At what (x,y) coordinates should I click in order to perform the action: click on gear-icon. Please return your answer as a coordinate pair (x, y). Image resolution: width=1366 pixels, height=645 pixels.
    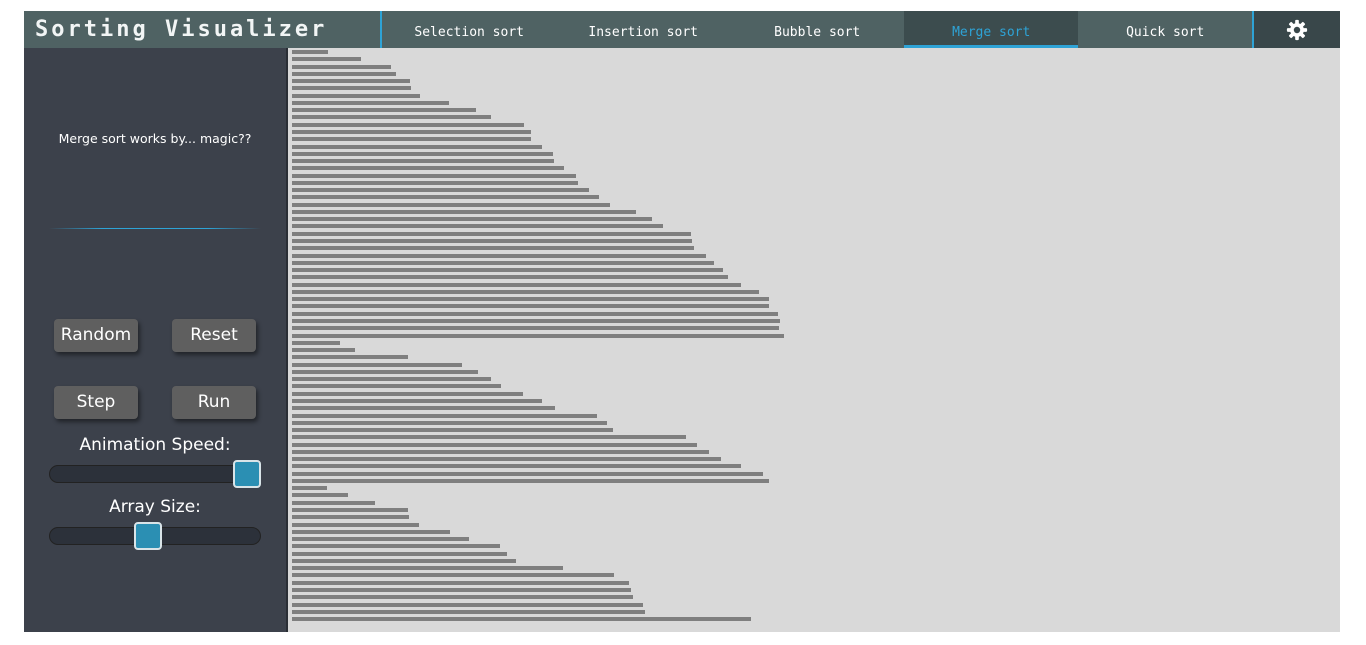
    Looking at the image, I should click on (1297, 29).